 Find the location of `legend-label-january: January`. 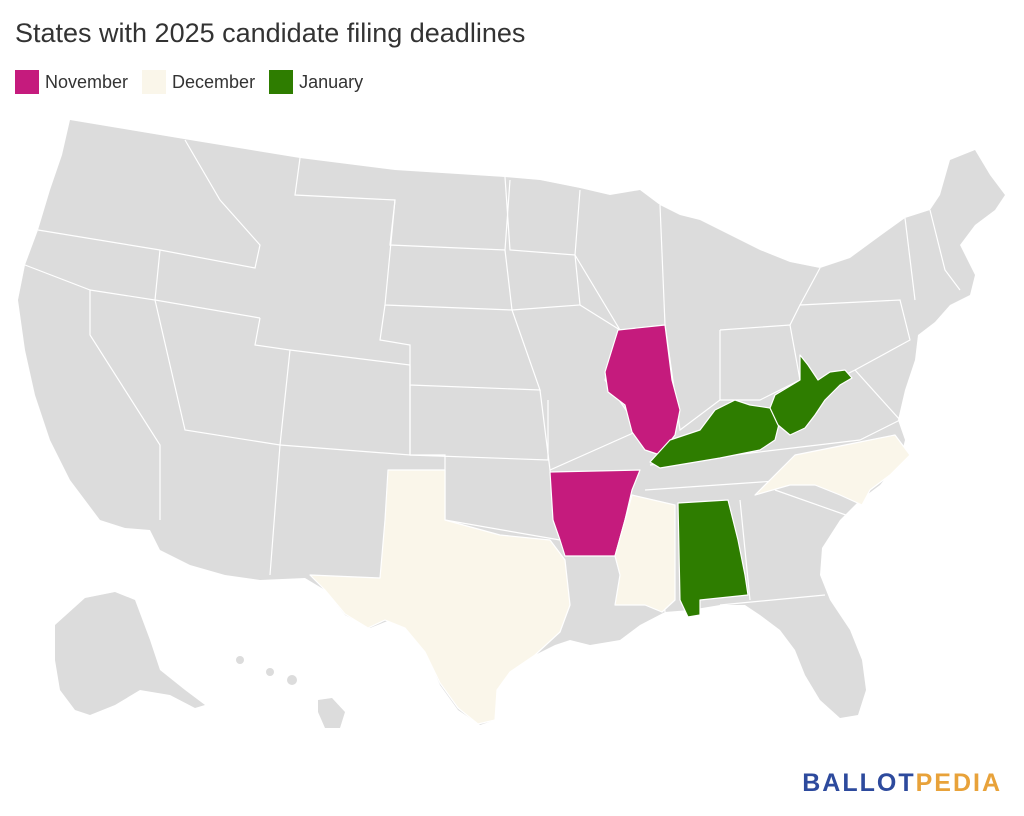

legend-label-january: January is located at coordinates (331, 81).